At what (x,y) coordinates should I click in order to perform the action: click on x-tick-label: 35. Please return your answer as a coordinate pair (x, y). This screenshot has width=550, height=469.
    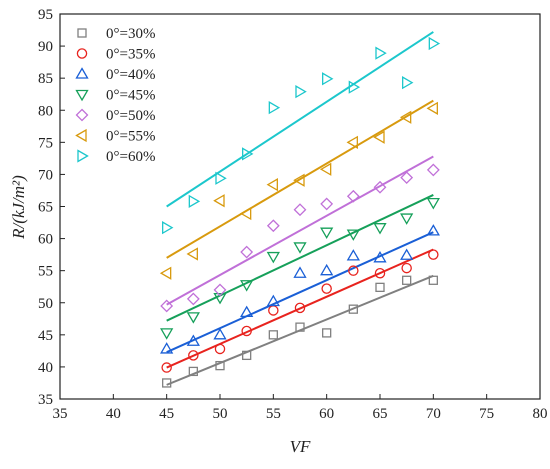
    Looking at the image, I should click on (60, 414).